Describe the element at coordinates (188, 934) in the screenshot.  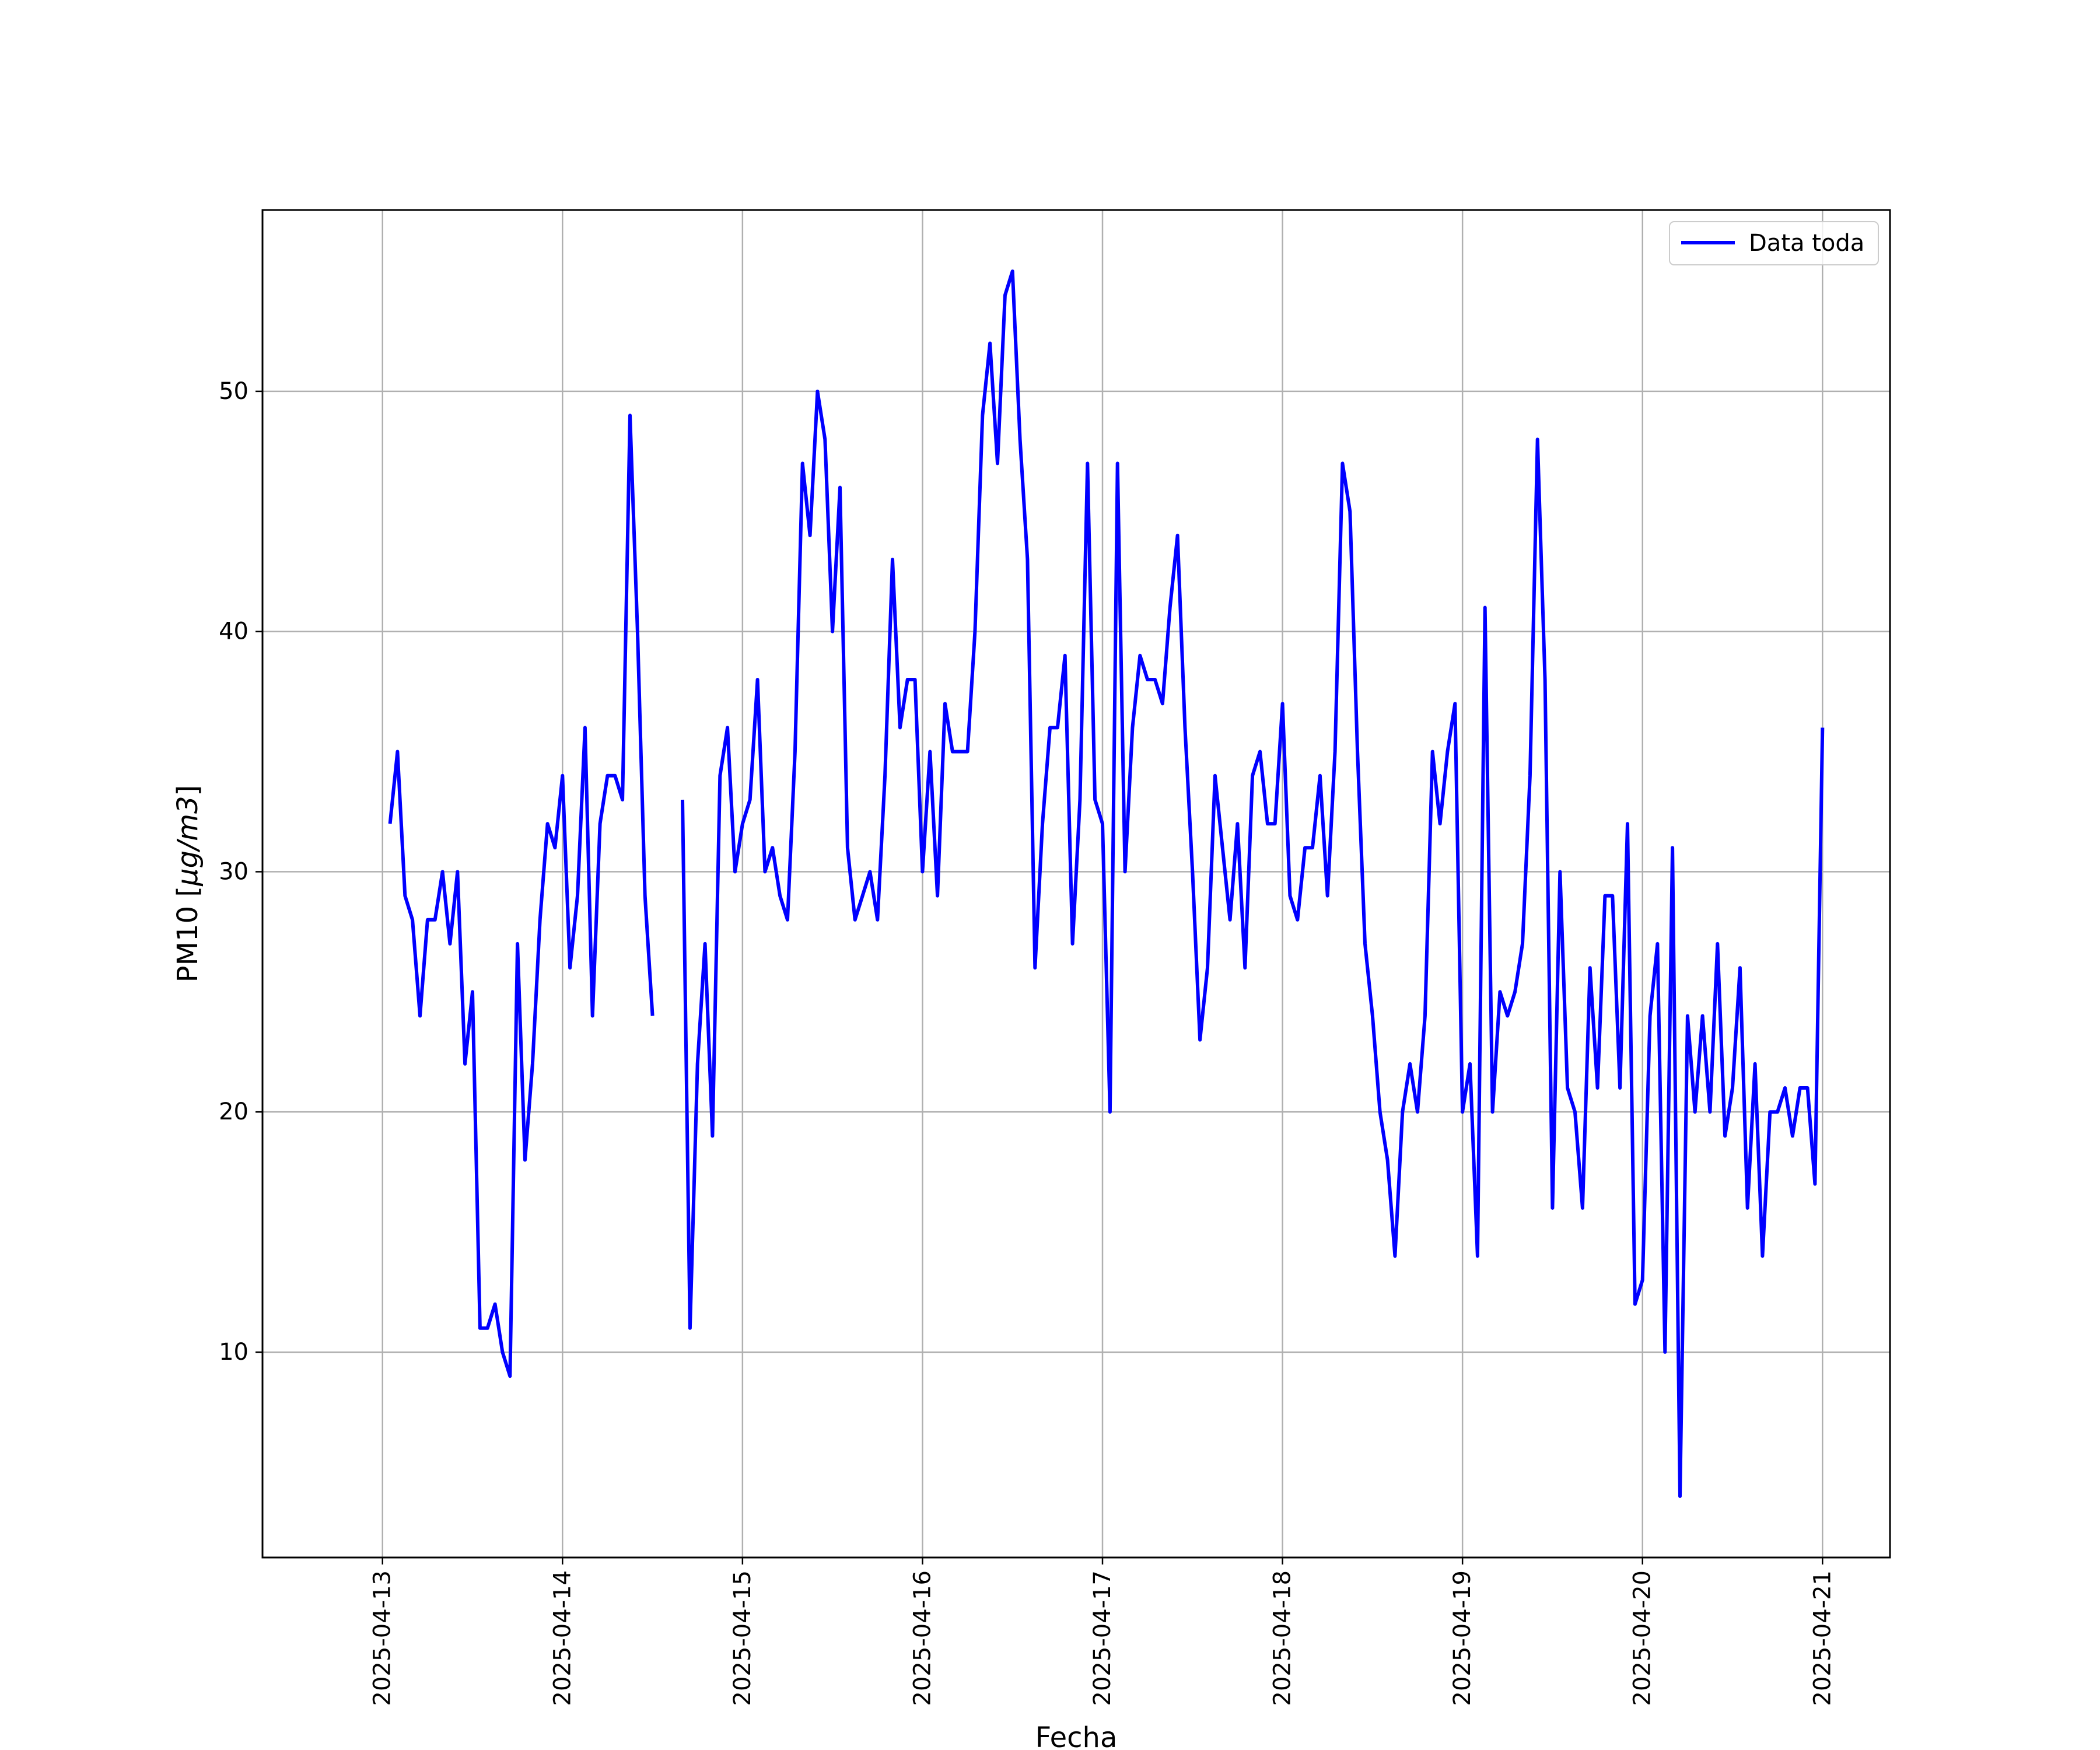
I see `y-axis-title-text: PM10 [` at that location.